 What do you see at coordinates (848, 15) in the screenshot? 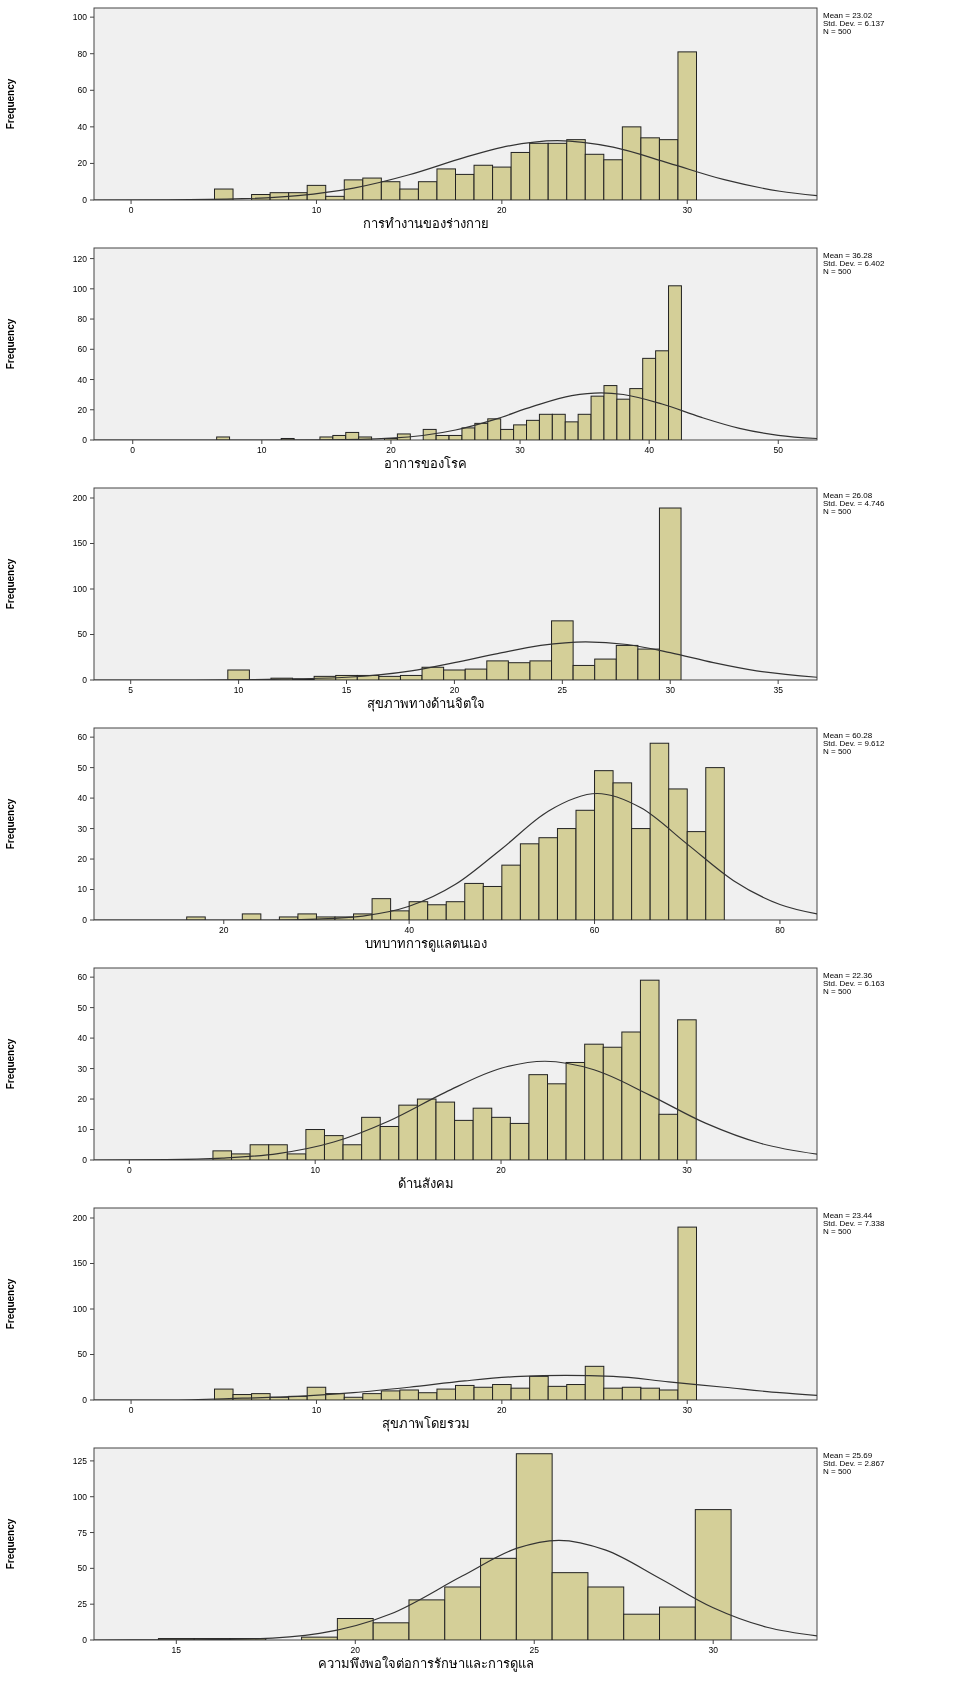
I see `text: Mean = 23.02` at bounding box center [848, 15].